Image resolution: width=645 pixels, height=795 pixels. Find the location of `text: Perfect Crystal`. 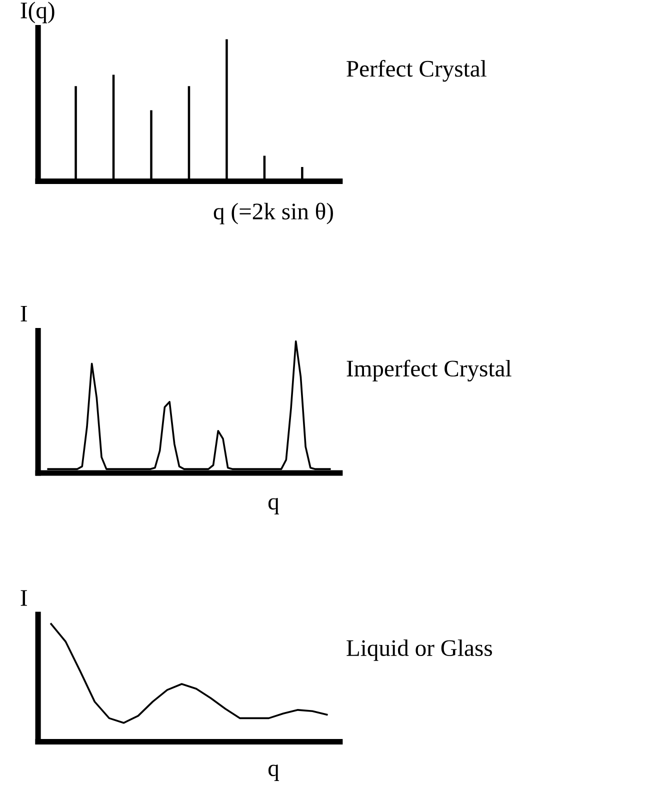

text: Perfect Crystal is located at coordinates (416, 71).